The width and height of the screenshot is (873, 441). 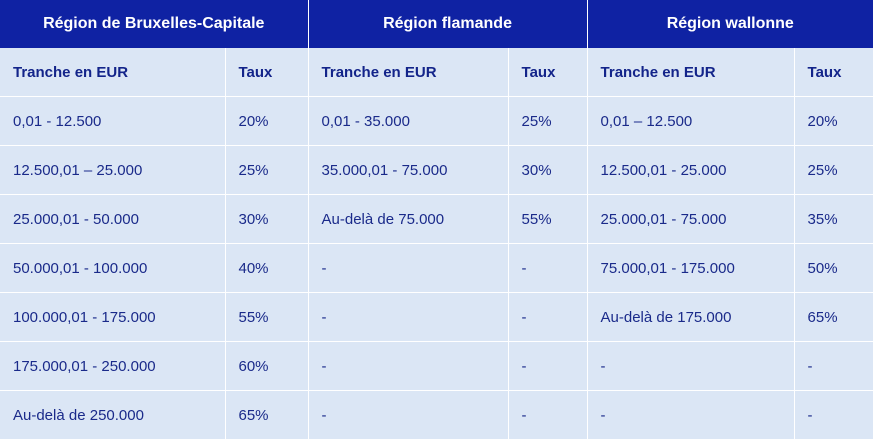 What do you see at coordinates (267, 317) in the screenshot?
I see `brussels-rate-cell: 55%` at bounding box center [267, 317].